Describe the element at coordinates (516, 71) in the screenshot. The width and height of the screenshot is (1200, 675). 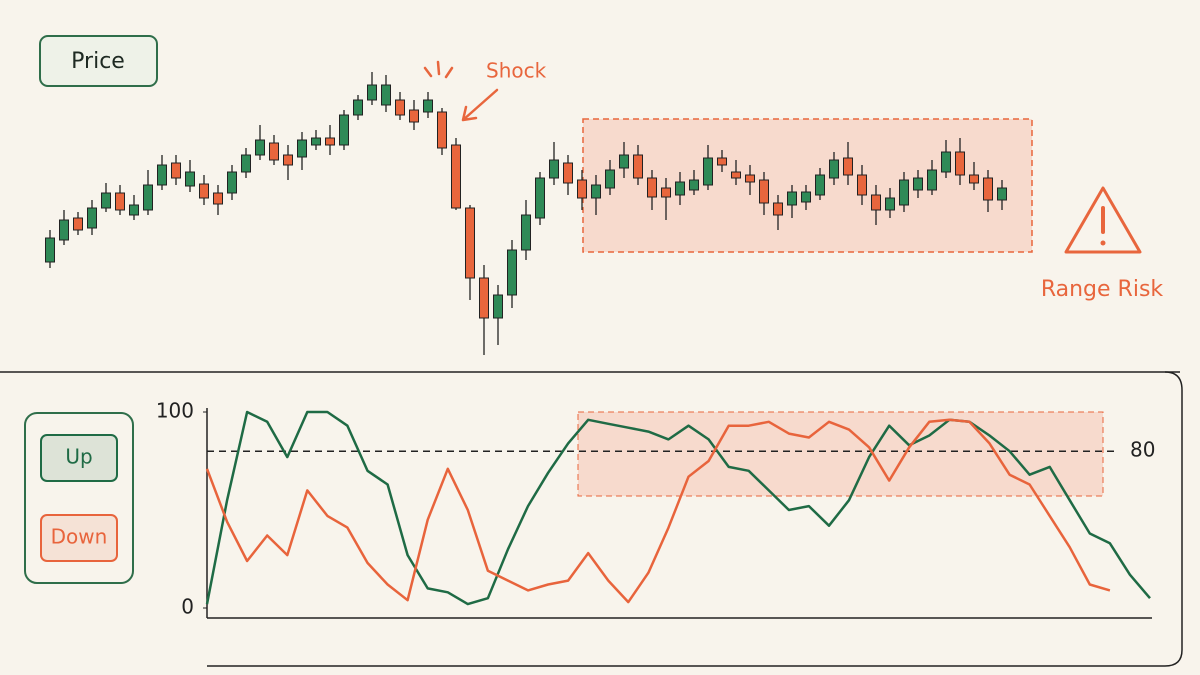
I see `annotation: Shock` at that location.